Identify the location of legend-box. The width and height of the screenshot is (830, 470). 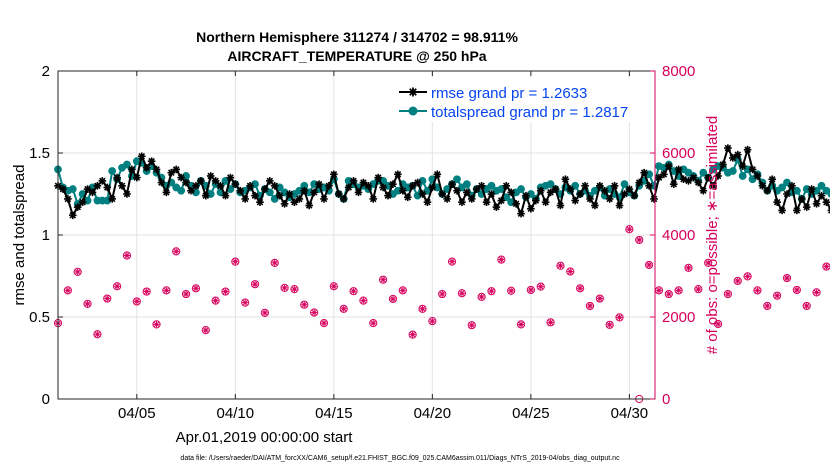
(522, 100).